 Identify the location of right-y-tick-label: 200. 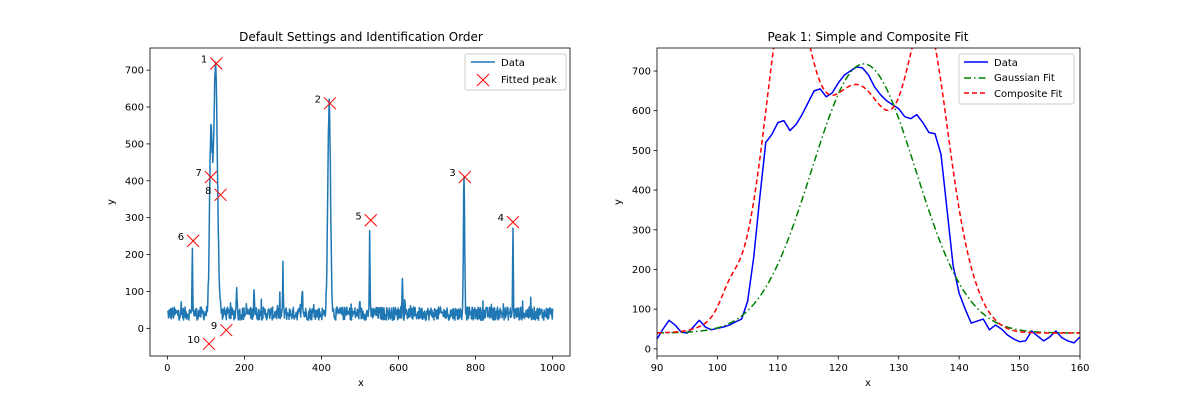
(641, 270).